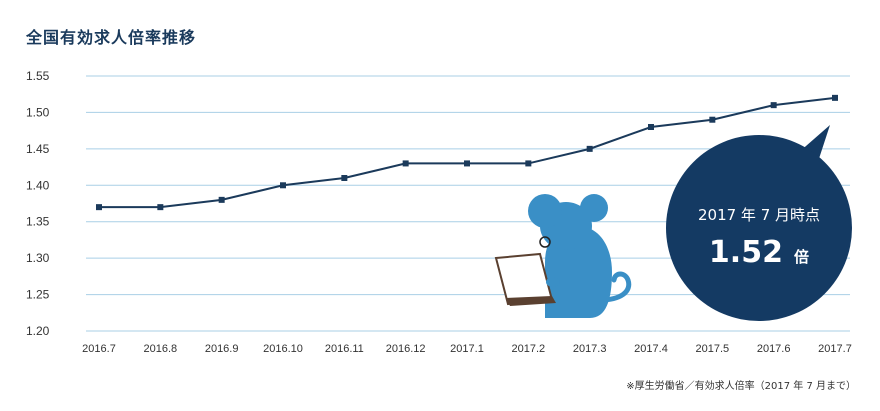  Describe the element at coordinates (38, 295) in the screenshot. I see `y-tick-label: 1.25` at that location.